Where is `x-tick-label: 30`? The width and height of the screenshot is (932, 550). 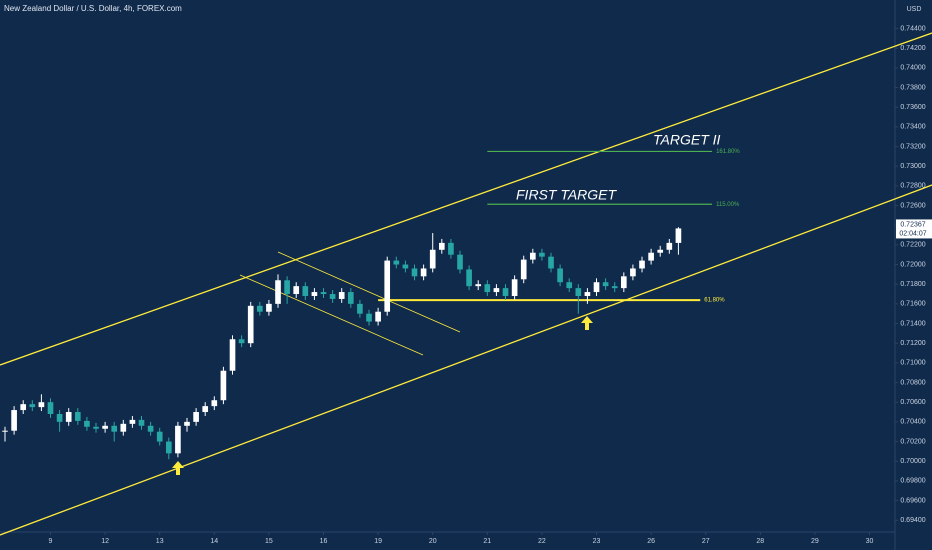 x-tick-label: 30 is located at coordinates (870, 541).